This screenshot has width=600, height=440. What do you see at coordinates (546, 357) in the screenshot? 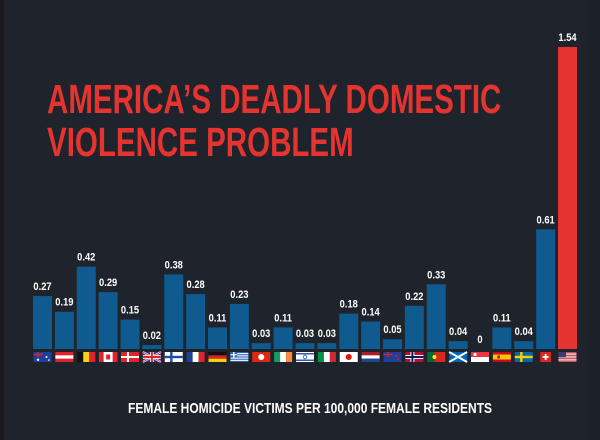
I see `flag-icon-switzerland` at bounding box center [546, 357].